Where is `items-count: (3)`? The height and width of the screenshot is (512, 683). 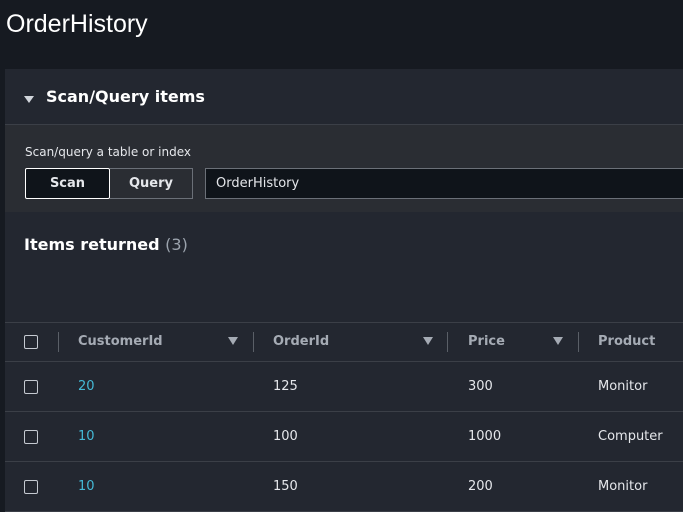 items-count: (3) is located at coordinates (176, 244).